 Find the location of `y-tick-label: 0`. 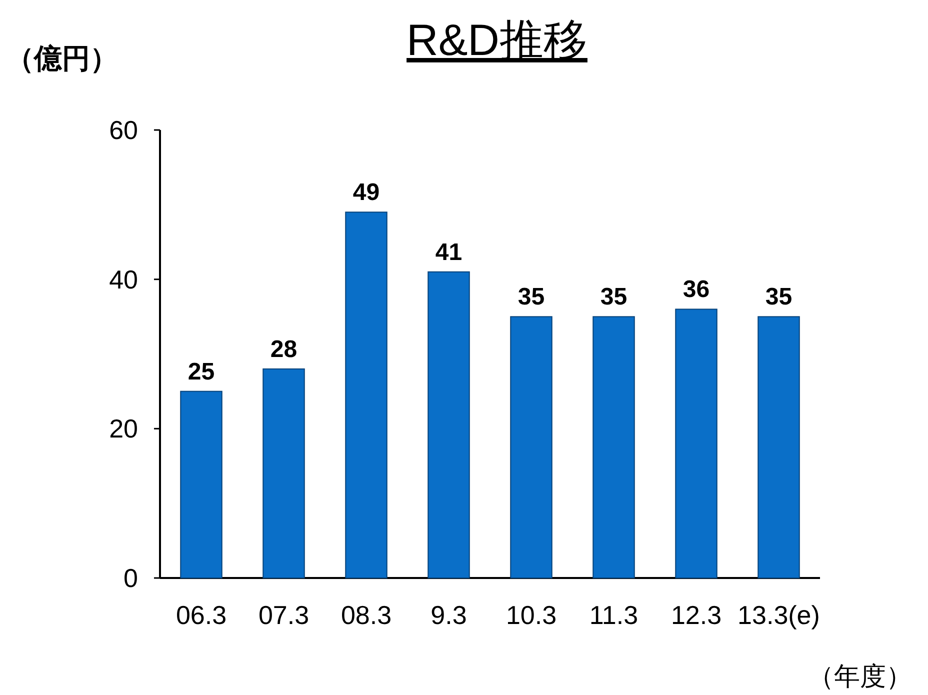

y-tick-label: 0 is located at coordinates (131, 578).